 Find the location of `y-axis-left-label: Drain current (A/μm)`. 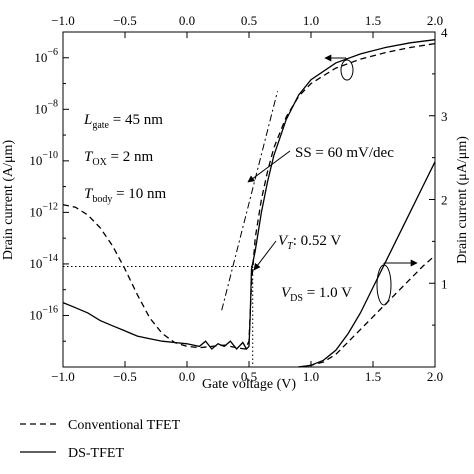

y-axis-left-label: Drain current (A/μm) is located at coordinates (8, 200).